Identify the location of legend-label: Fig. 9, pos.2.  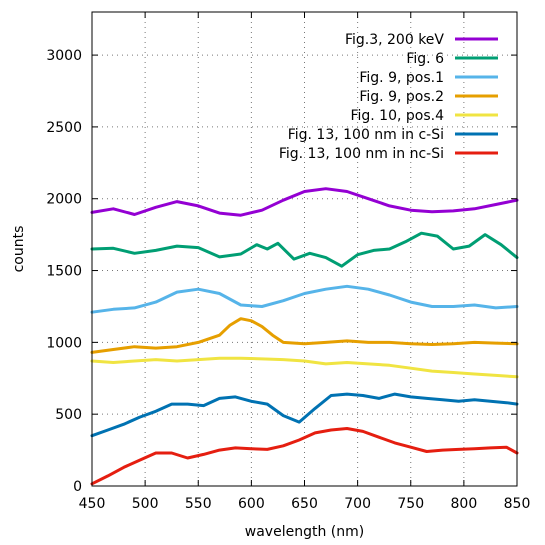
(401, 97).